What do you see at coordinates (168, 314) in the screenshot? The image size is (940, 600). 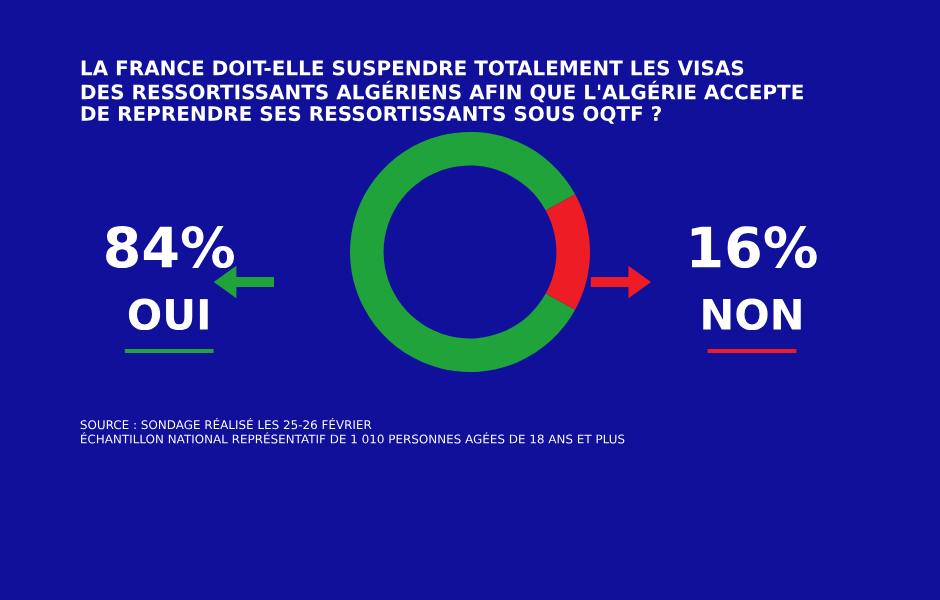 I see `legend-label: OUI` at bounding box center [168, 314].